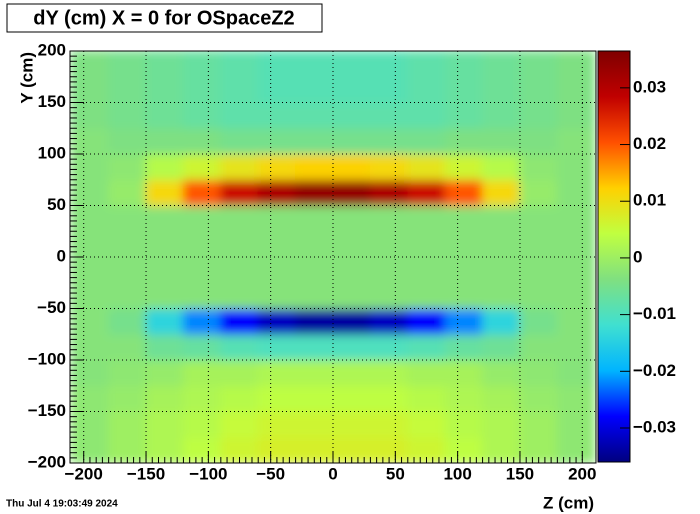  Describe the element at coordinates (208, 473) in the screenshot. I see `x-tick-label: −100` at that location.